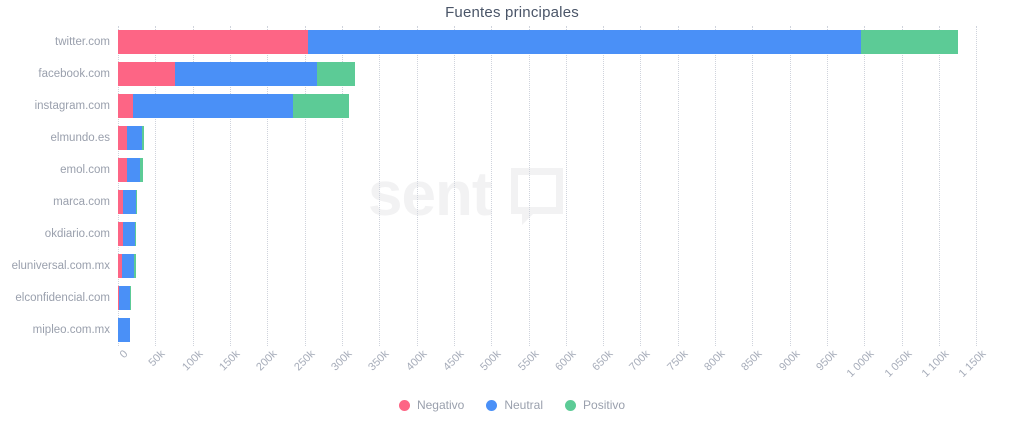 The image size is (1024, 426). I want to click on x-axis-tick-label: 1 050k, so click(898, 364).